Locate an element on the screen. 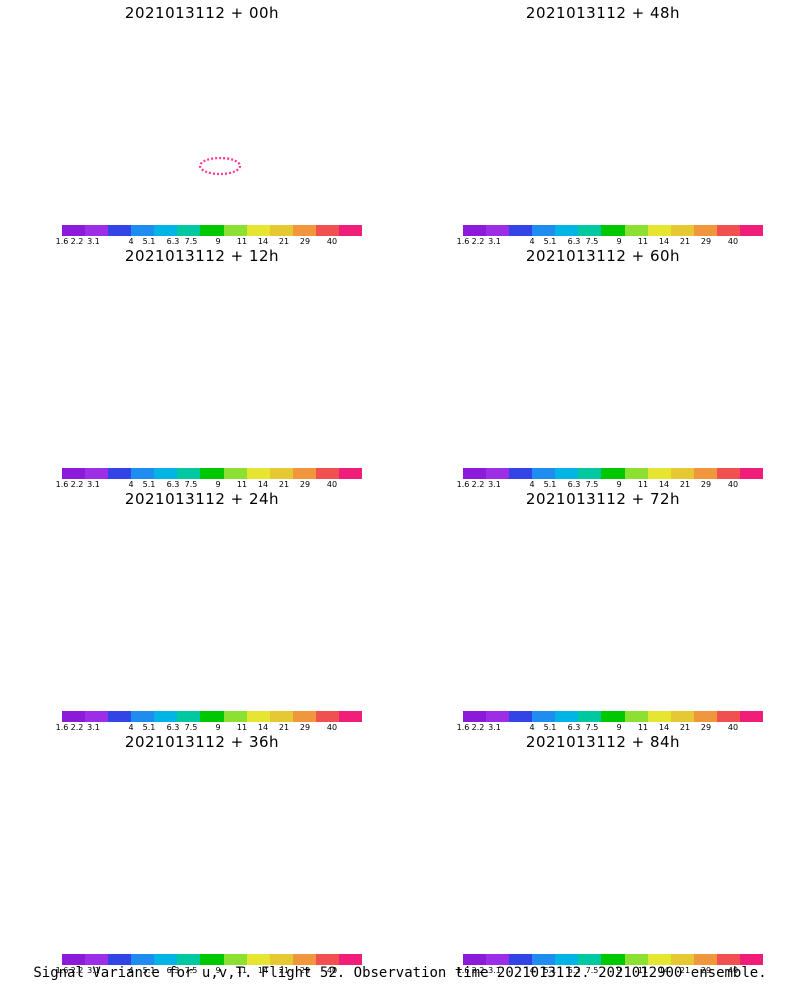 The image size is (800, 1000). colorbar-tick-label: 21 is located at coordinates (284, 241).